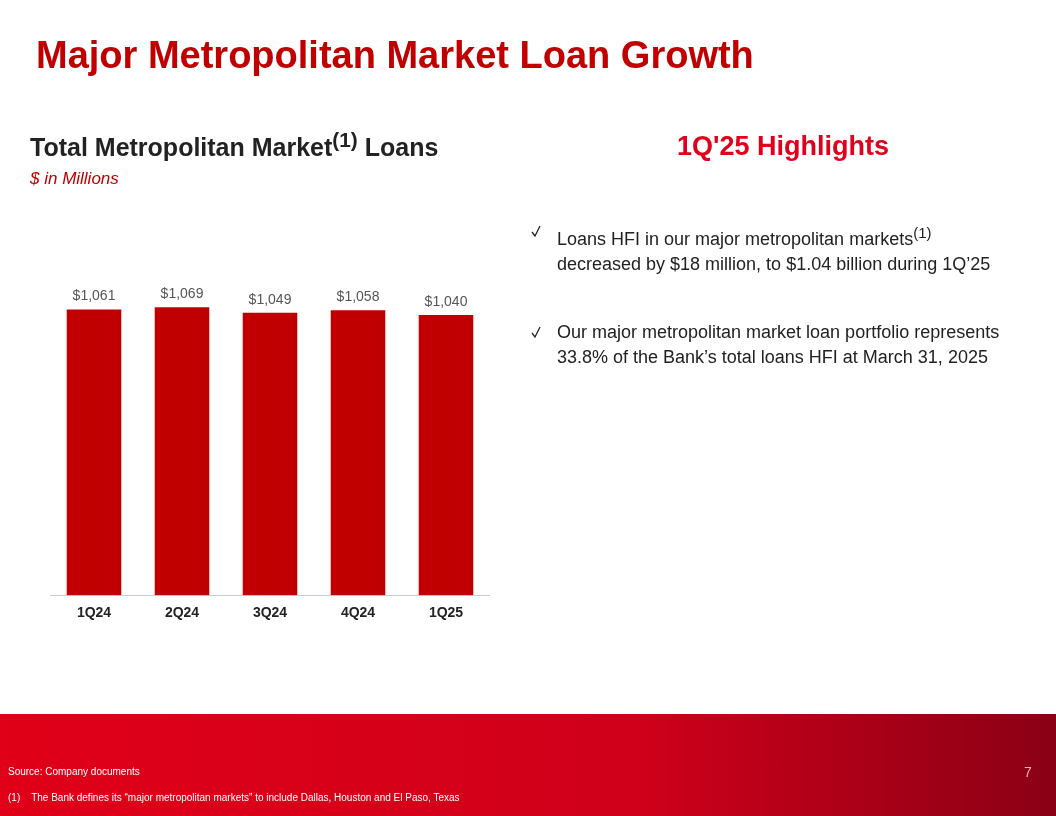 Image resolution: width=1056 pixels, height=816 pixels. Describe the element at coordinates (358, 612) in the screenshot. I see `x-tick-label: 4Q24` at that location.